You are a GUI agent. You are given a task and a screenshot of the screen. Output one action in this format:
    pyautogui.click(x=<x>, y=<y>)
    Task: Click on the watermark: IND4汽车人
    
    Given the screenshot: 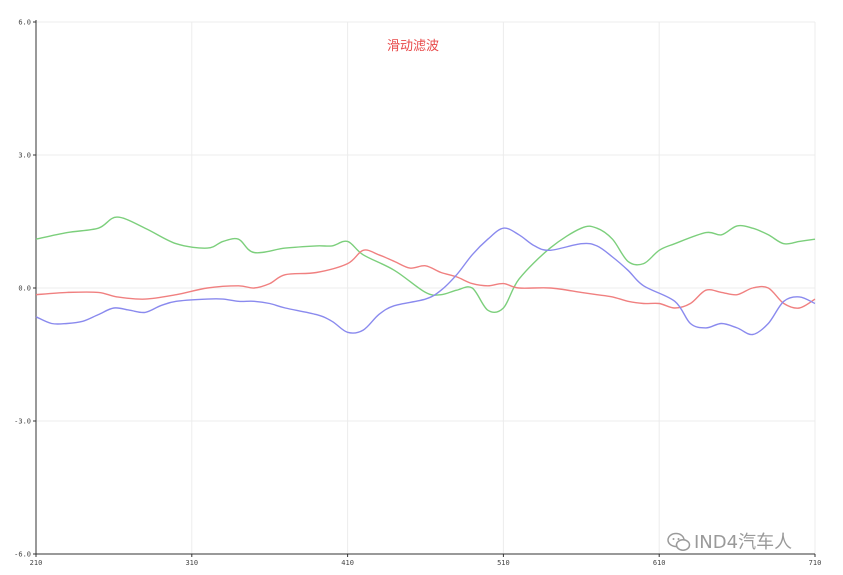 What is the action you would take?
    pyautogui.click(x=729, y=542)
    